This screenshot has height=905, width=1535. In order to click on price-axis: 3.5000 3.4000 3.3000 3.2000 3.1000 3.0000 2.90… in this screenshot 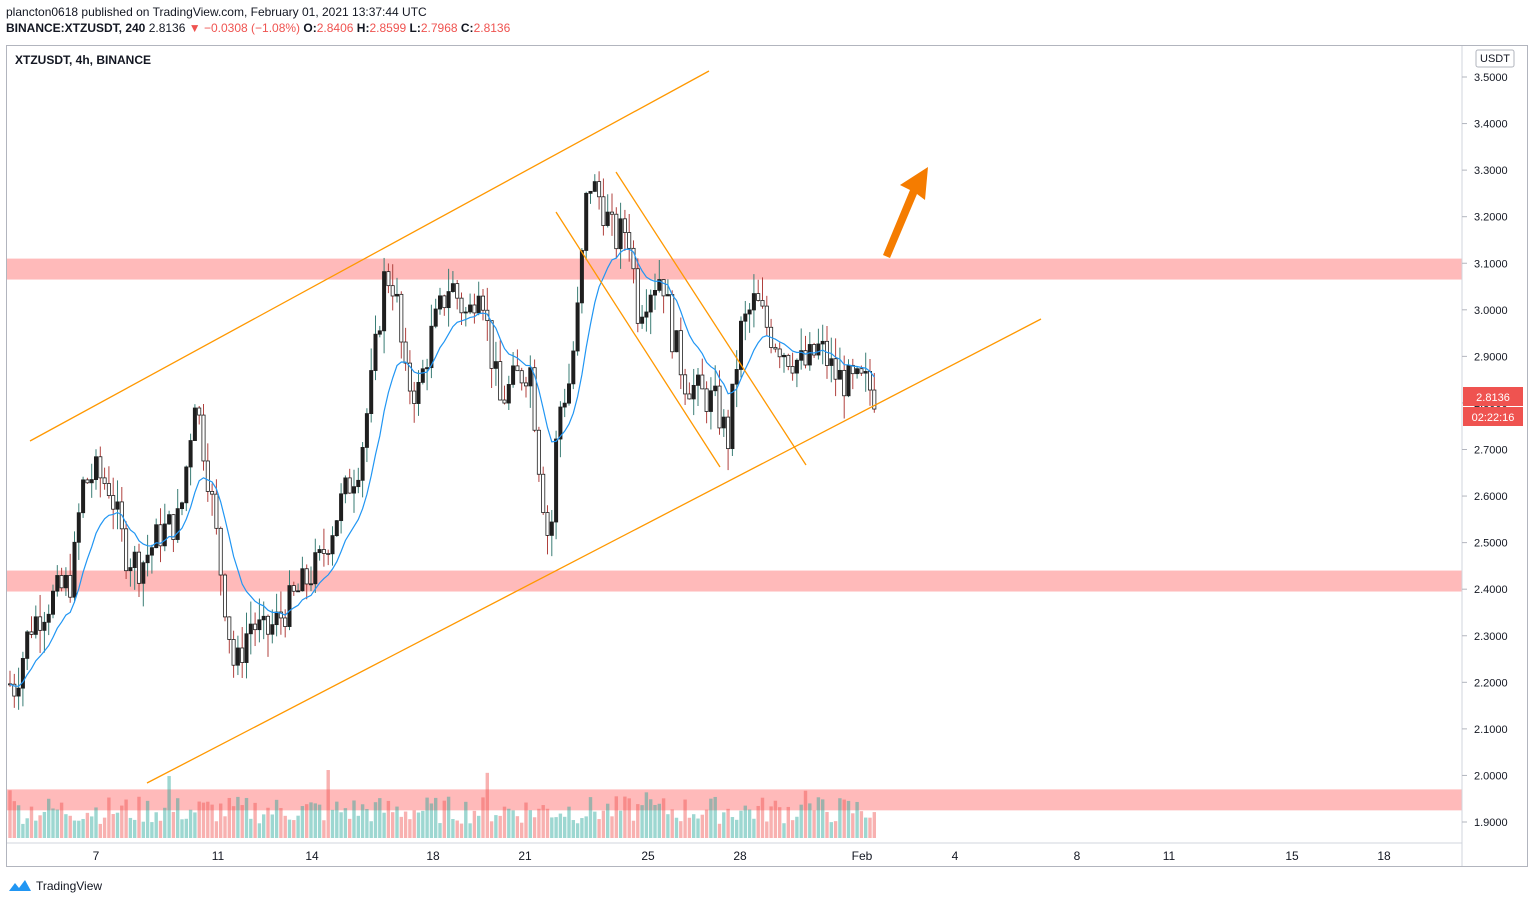, I will do `click(1485, 450)`.